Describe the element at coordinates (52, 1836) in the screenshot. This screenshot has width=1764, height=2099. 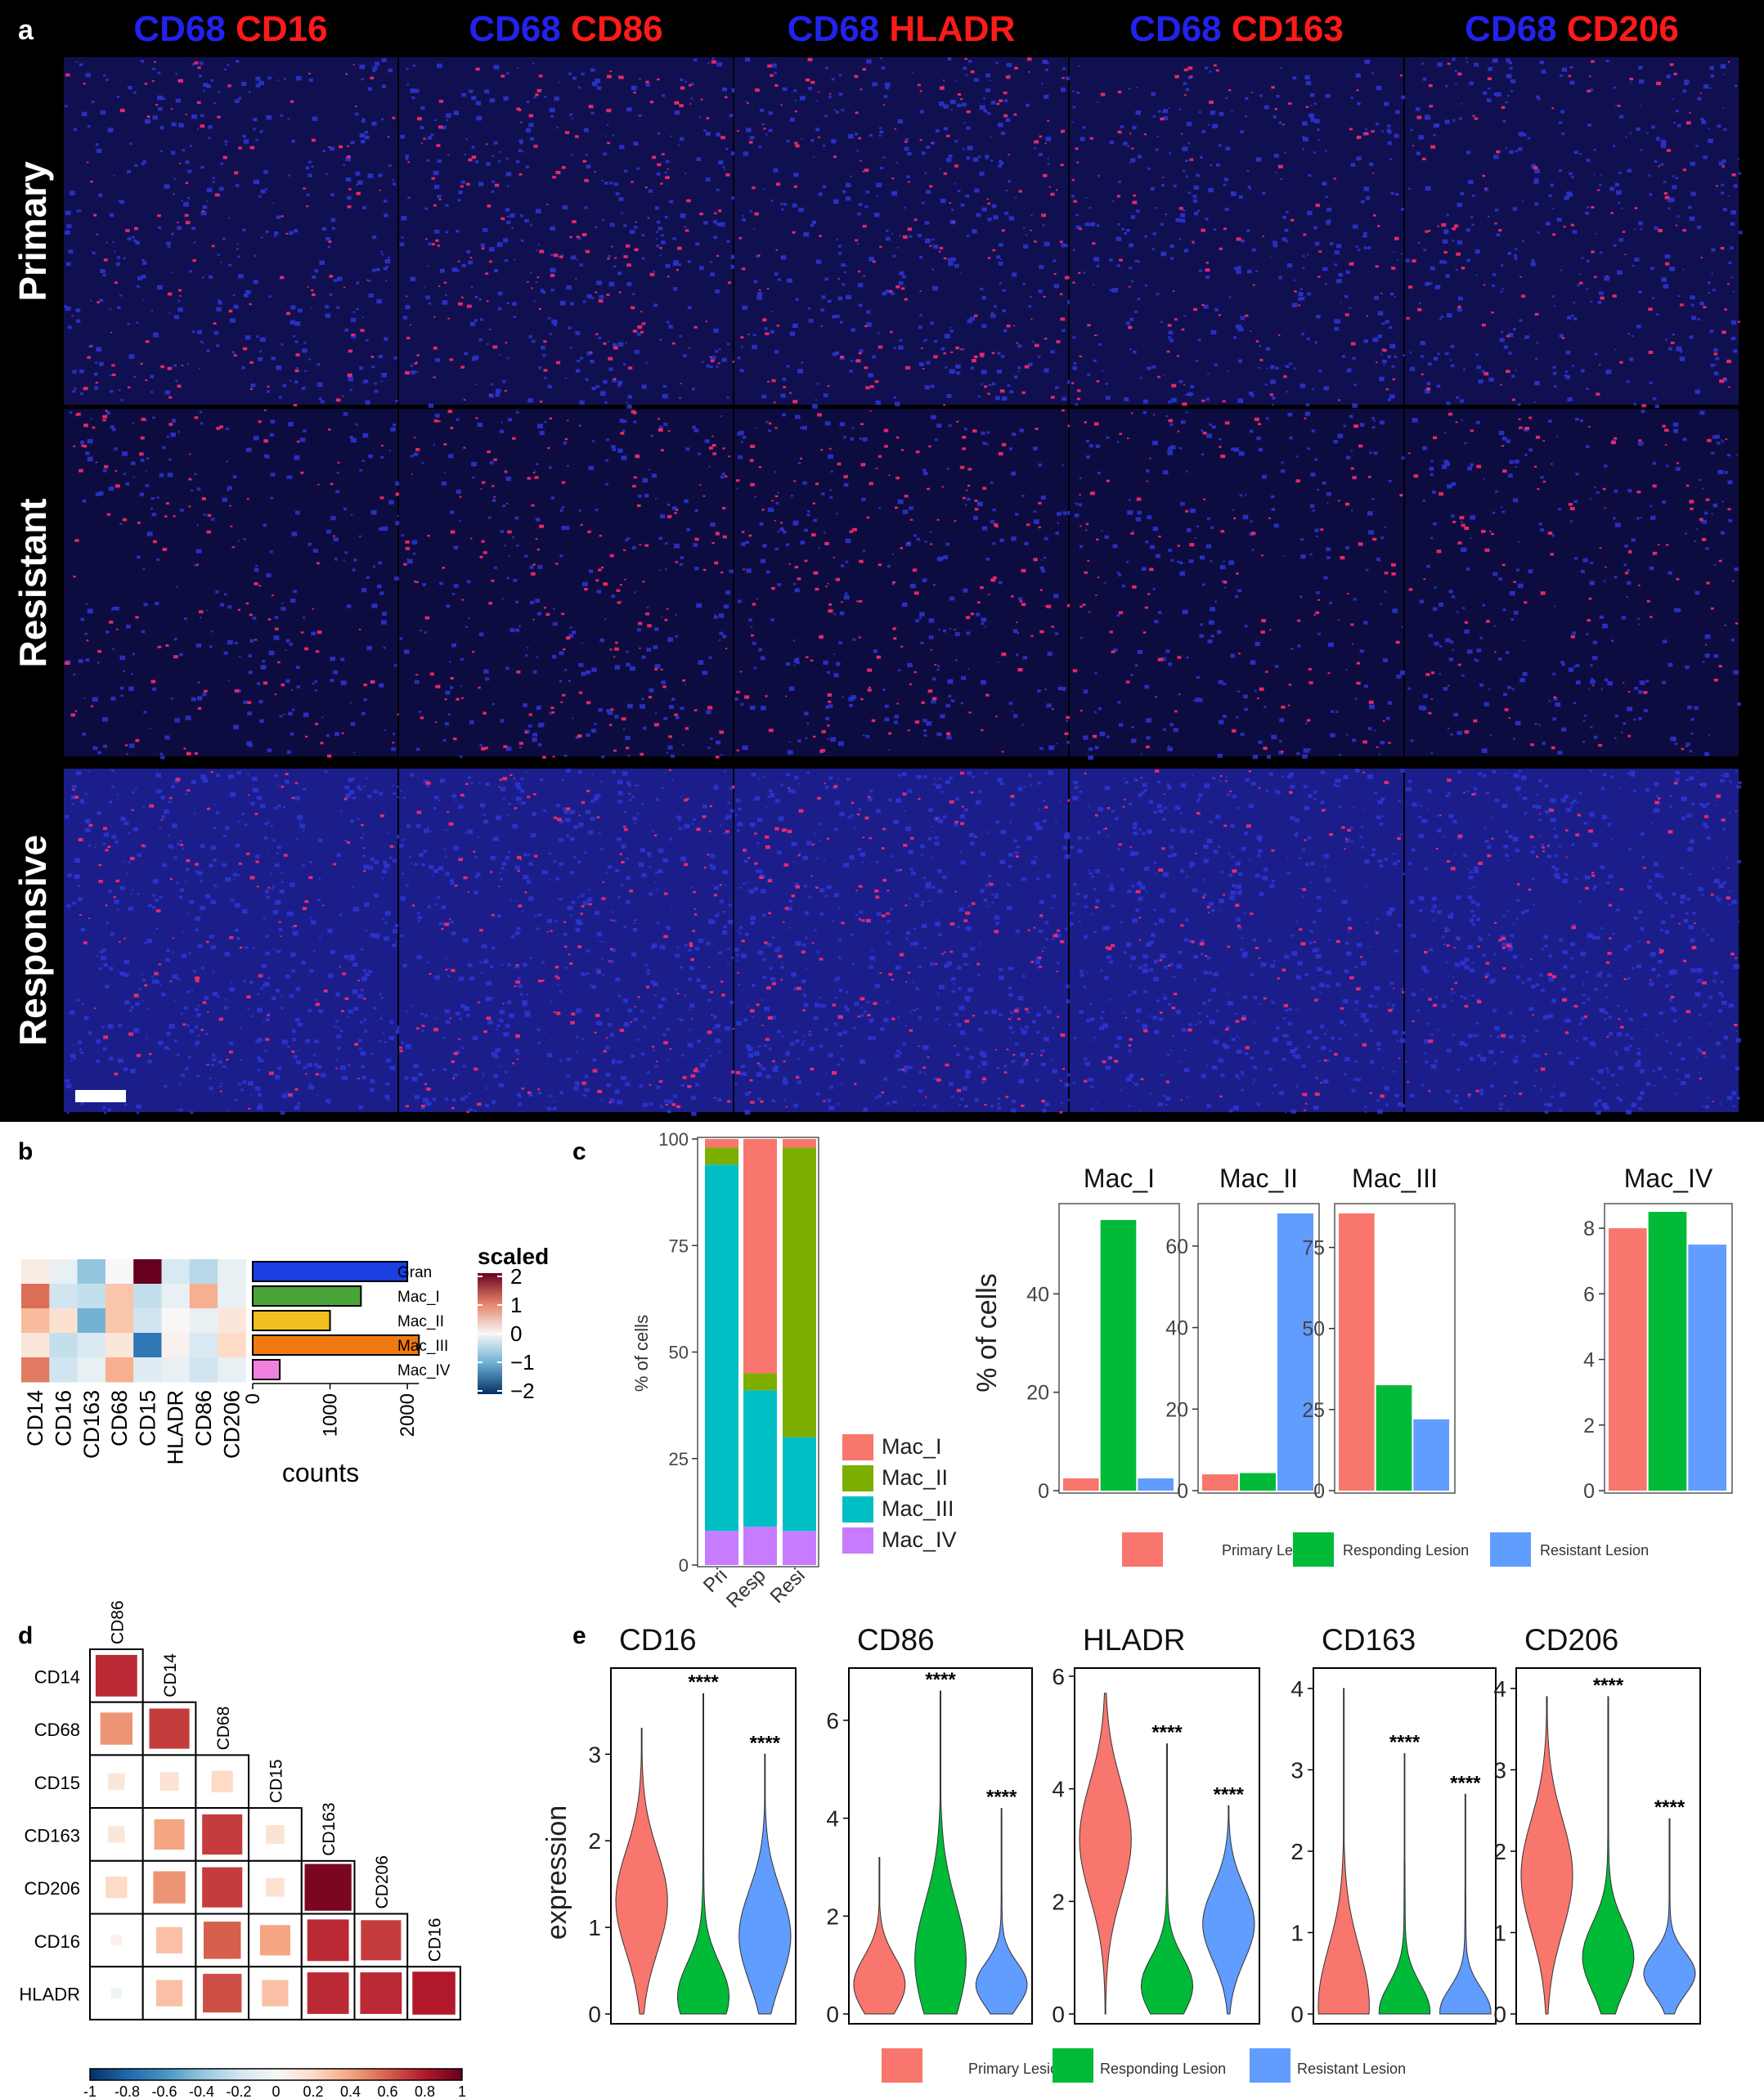
I see `corr-row-label: CD163` at that location.